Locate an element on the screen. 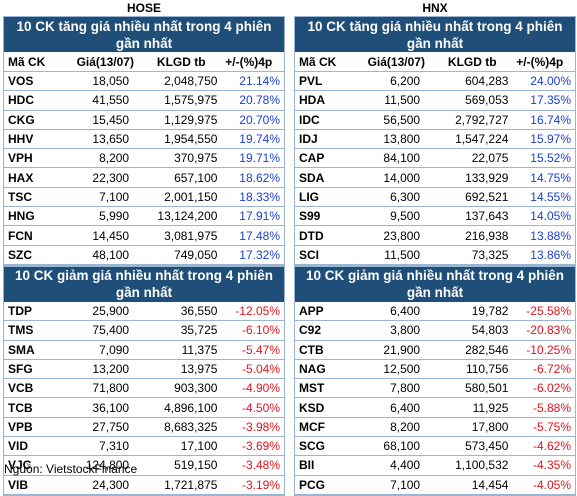  table-row: KSD 6,400 11,925 -5.88% is located at coordinates (435, 408).